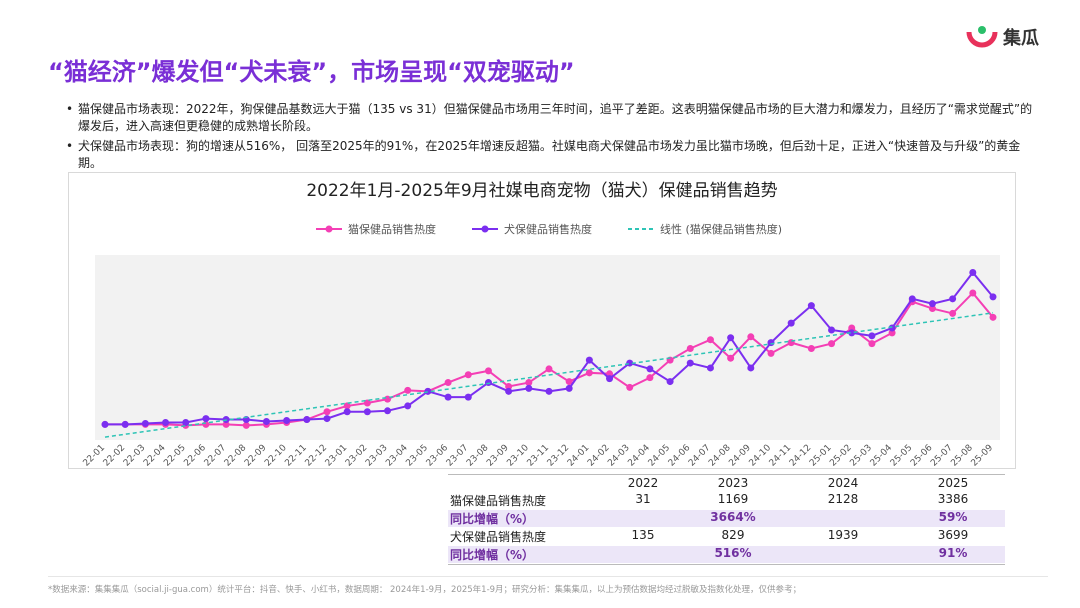 The width and height of the screenshot is (1080, 608). I want to click on column-header: 2023, so click(733, 483).